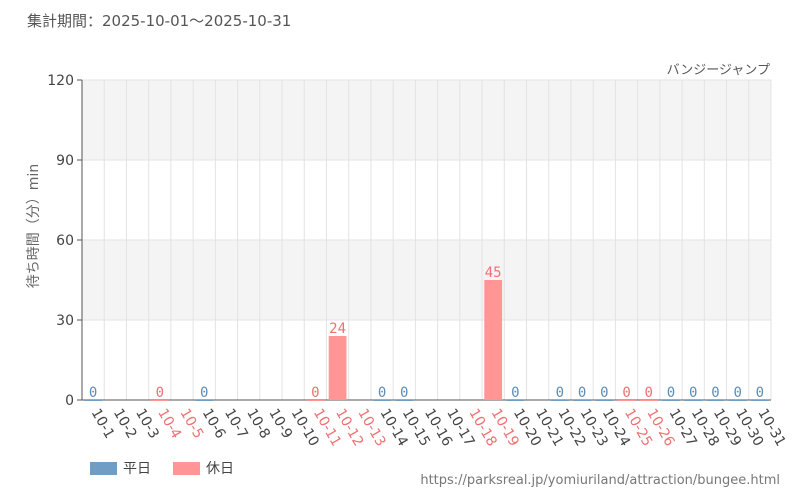  What do you see at coordinates (69, 401) in the screenshot?
I see `y-tick-label: 0` at bounding box center [69, 401].